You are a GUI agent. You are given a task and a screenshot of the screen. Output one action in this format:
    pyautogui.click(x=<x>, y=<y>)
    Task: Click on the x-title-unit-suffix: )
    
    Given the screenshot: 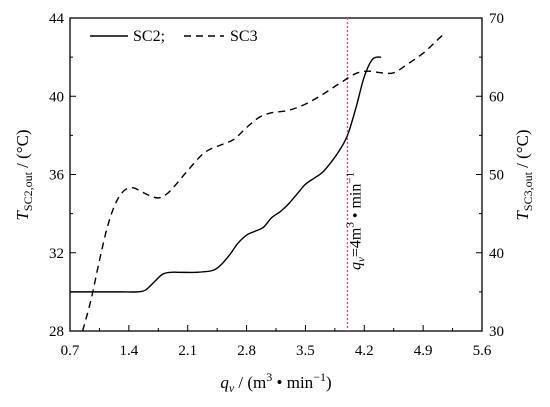 What is the action you would take?
    pyautogui.click(x=329, y=382)
    